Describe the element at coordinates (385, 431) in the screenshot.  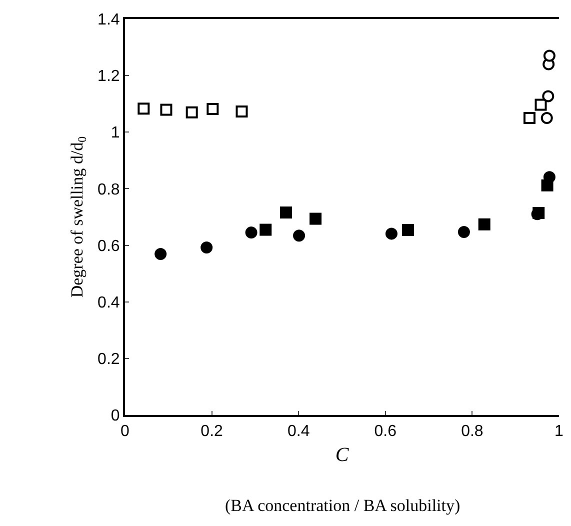
I see `x-tick-label: 0.6` at that location.